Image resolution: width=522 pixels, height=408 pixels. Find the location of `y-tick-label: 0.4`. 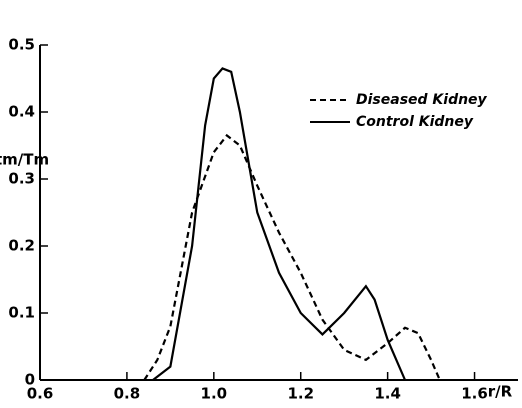

y-tick-label: 0.4 is located at coordinates (21, 112).